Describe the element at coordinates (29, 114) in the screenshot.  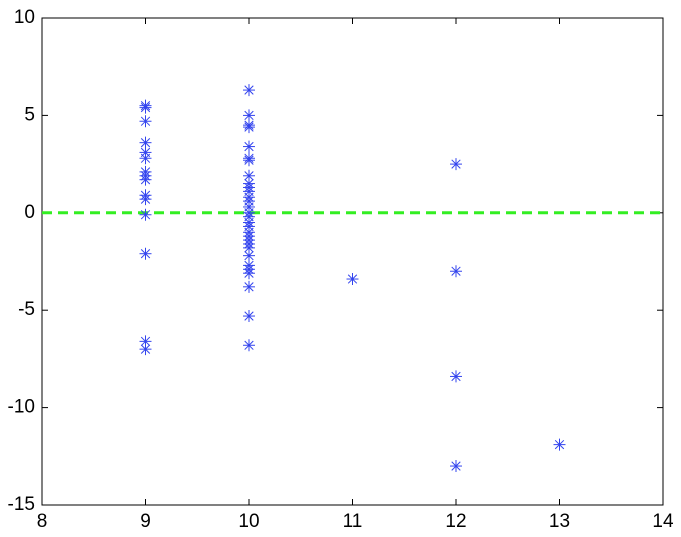
I see `y-tick-label: 5` at that location.